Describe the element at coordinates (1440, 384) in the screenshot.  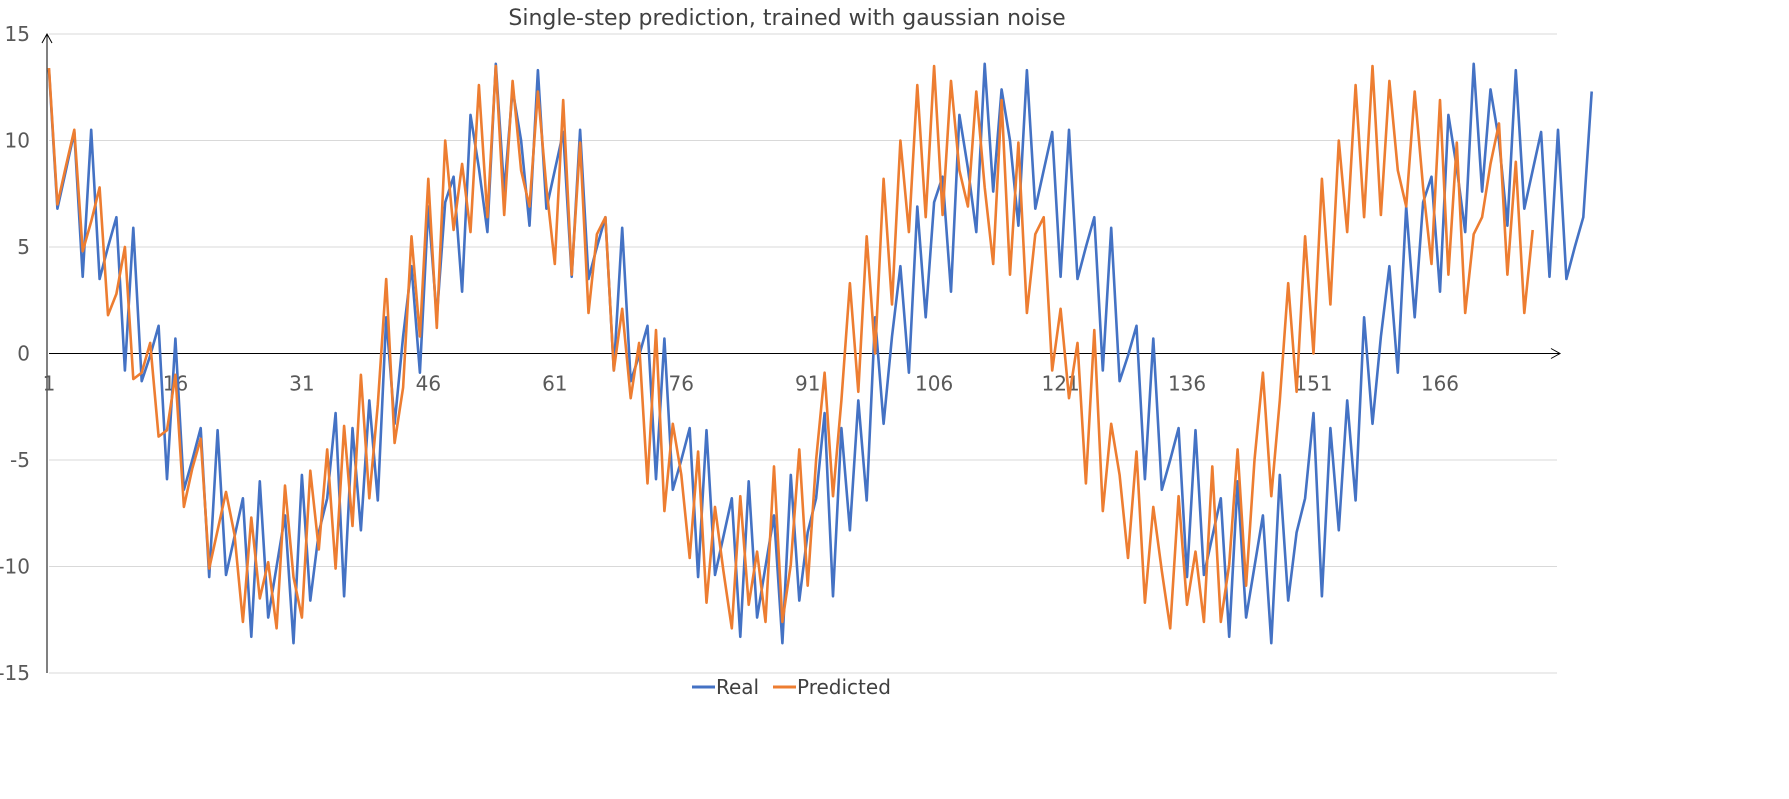
I see `x-tick-label: 166` at that location.